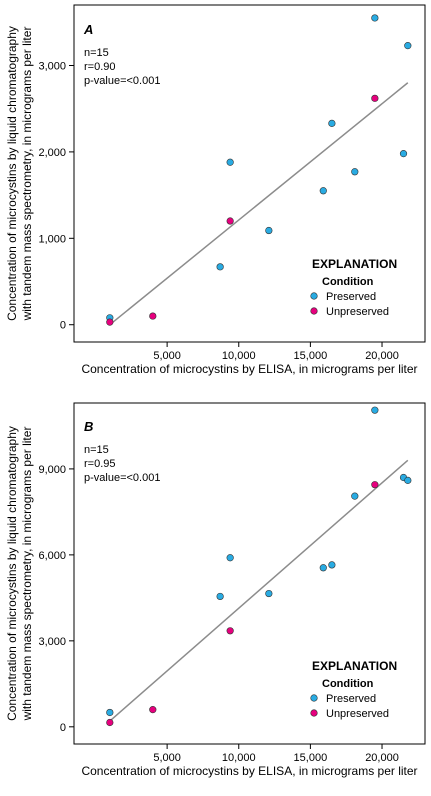 This screenshot has width=431, height=796. Describe the element at coordinates (52, 470) in the screenshot. I see `y-tick-label: 9,000` at that location.